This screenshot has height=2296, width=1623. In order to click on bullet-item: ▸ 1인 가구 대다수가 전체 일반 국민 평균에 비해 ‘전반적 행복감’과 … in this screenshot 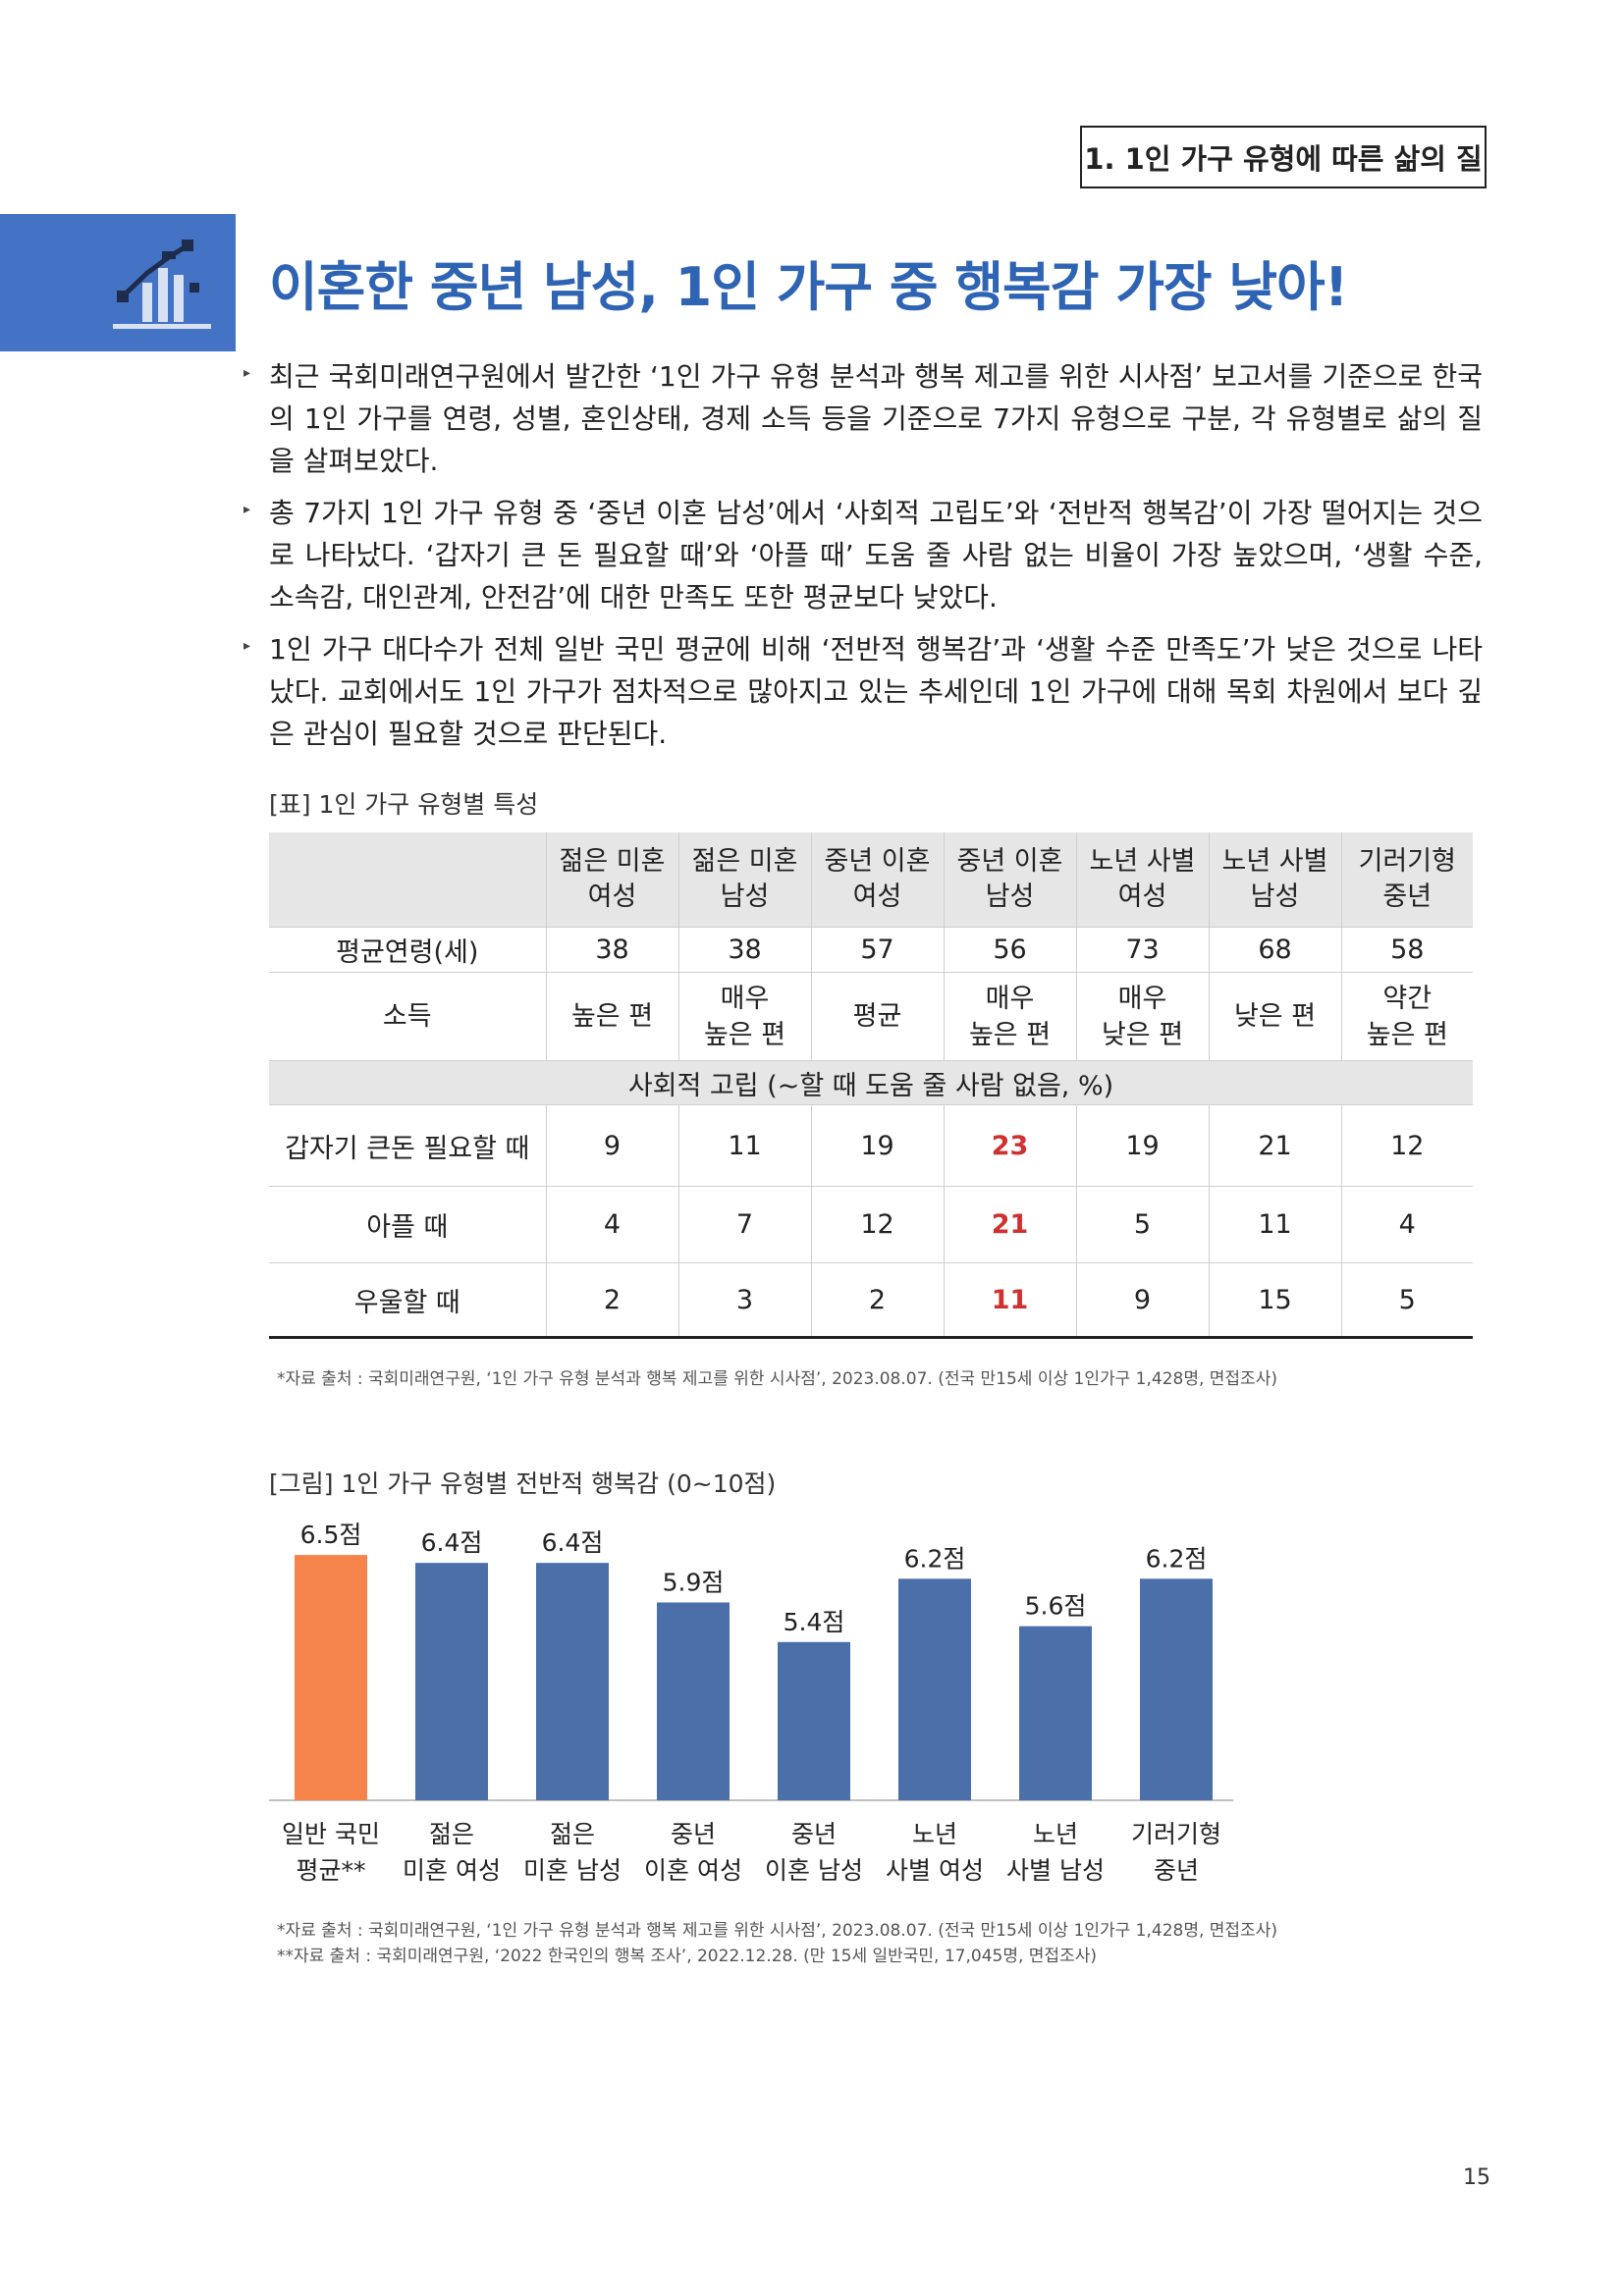, I will do `click(863, 691)`.